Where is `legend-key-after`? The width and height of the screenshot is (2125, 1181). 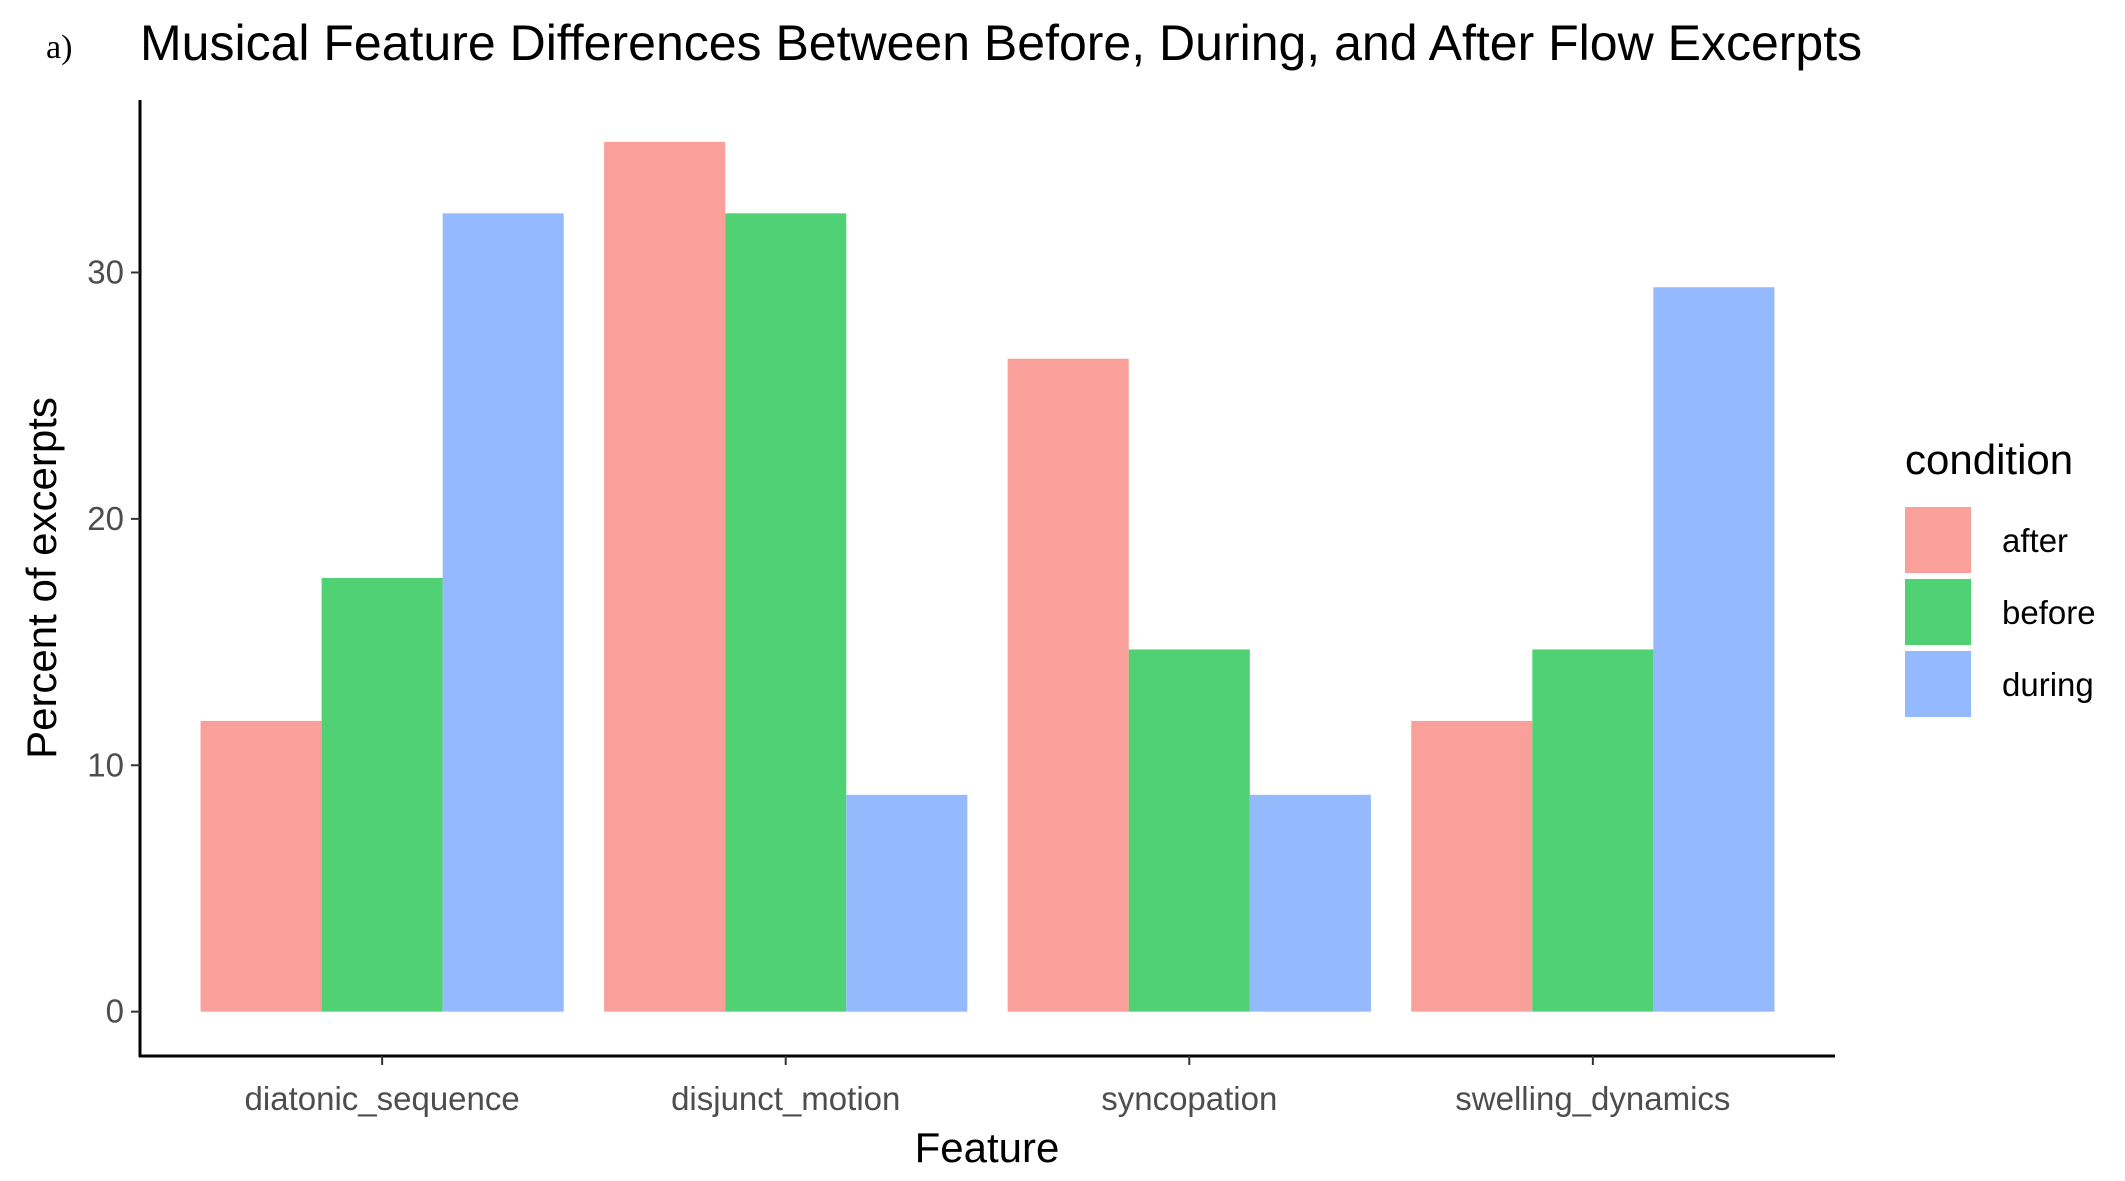
legend-key-after is located at coordinates (1938, 540).